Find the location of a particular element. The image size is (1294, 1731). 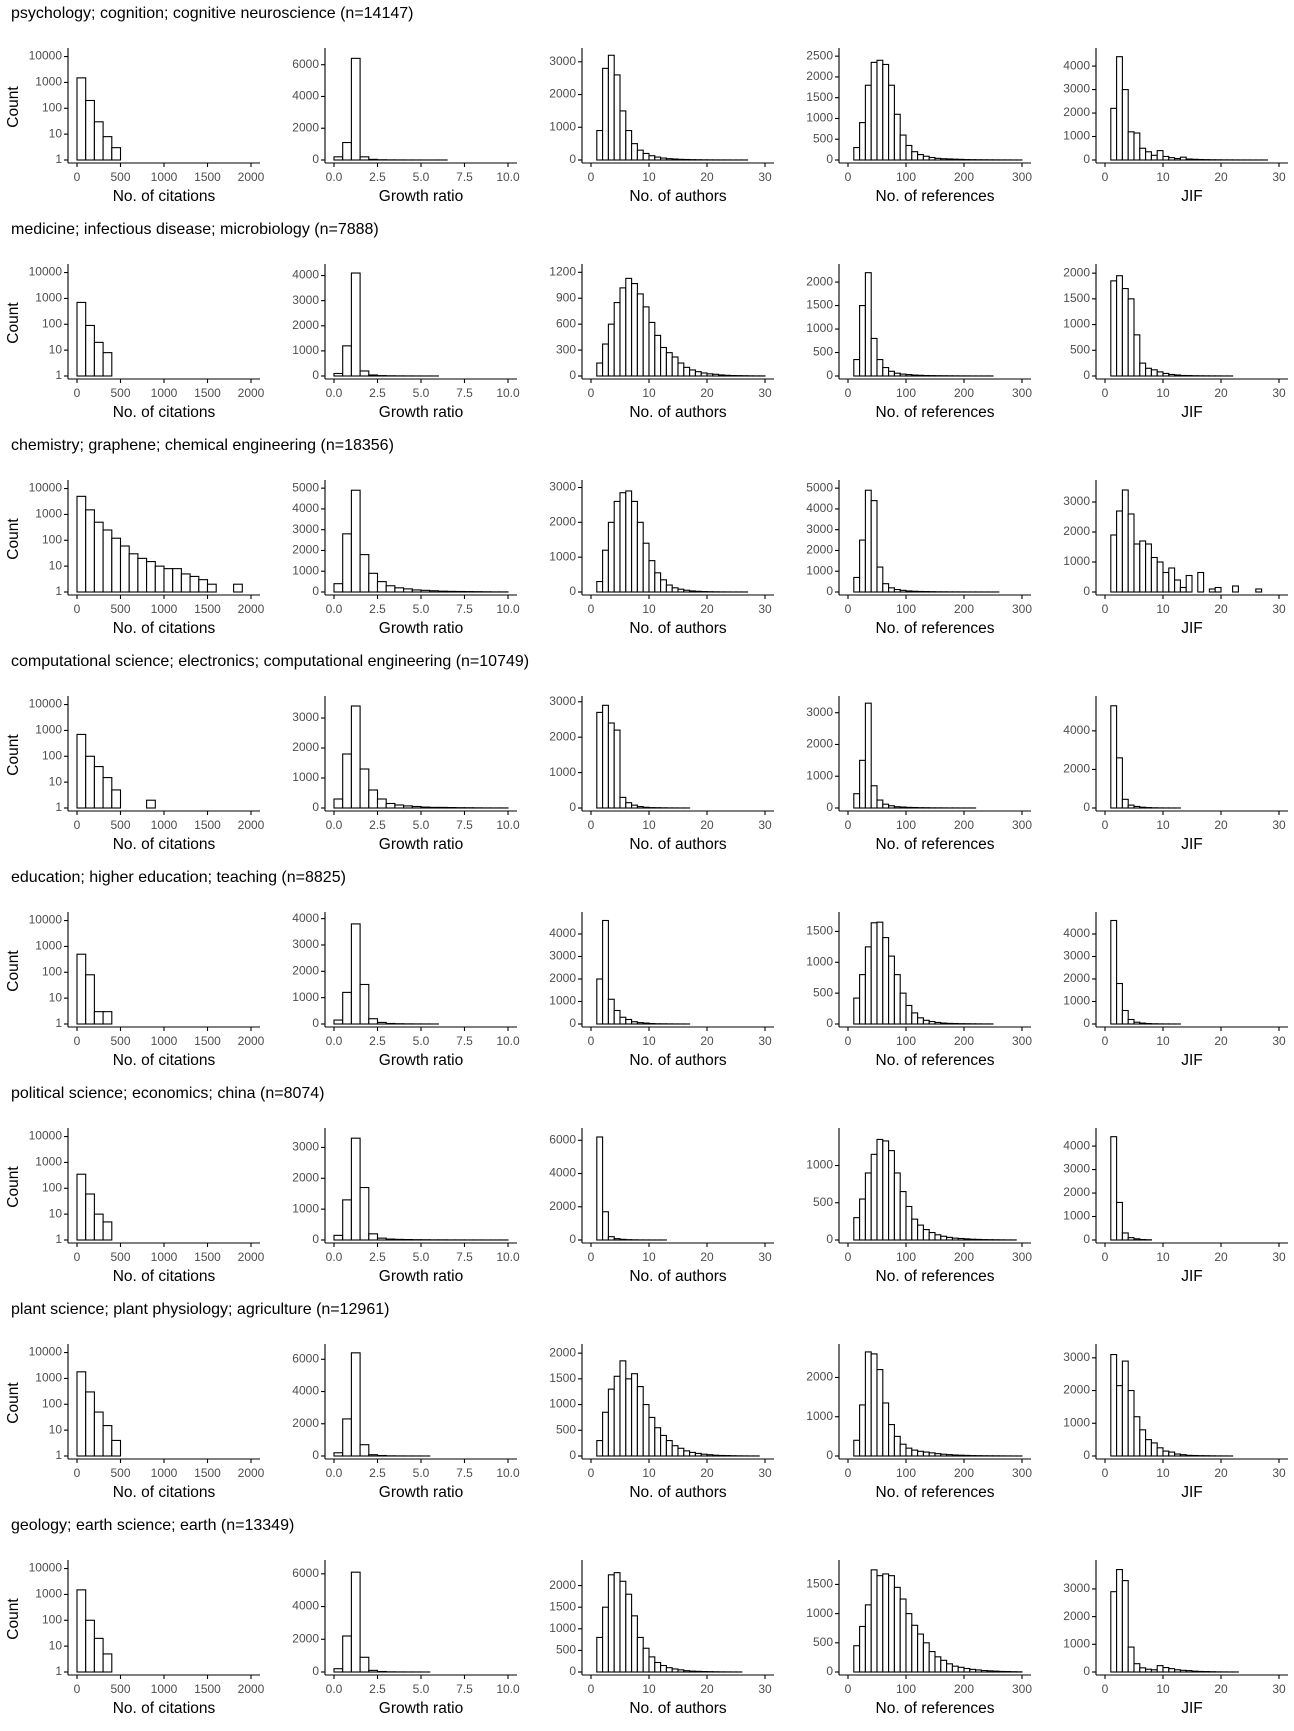

x-axis-title: No. of references is located at coordinates (935, 196).